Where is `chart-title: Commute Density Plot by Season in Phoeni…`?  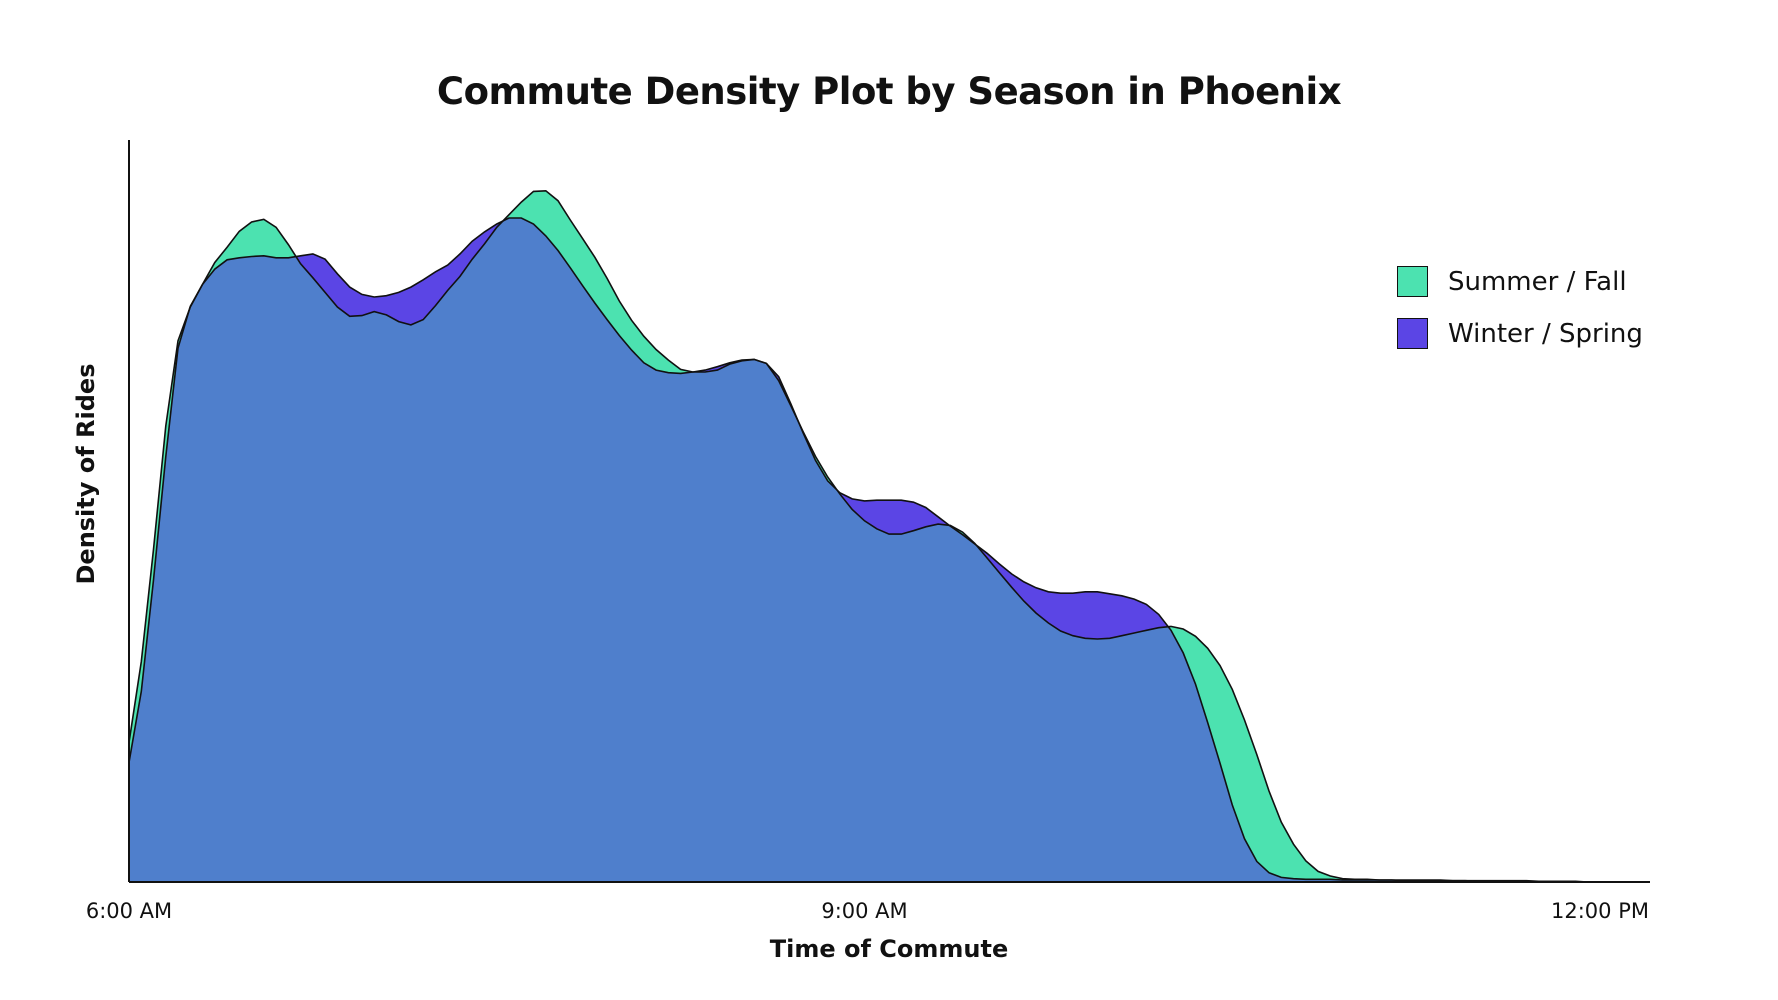
chart-title: Commute Density Plot by Season in Phoeni… is located at coordinates (889, 91).